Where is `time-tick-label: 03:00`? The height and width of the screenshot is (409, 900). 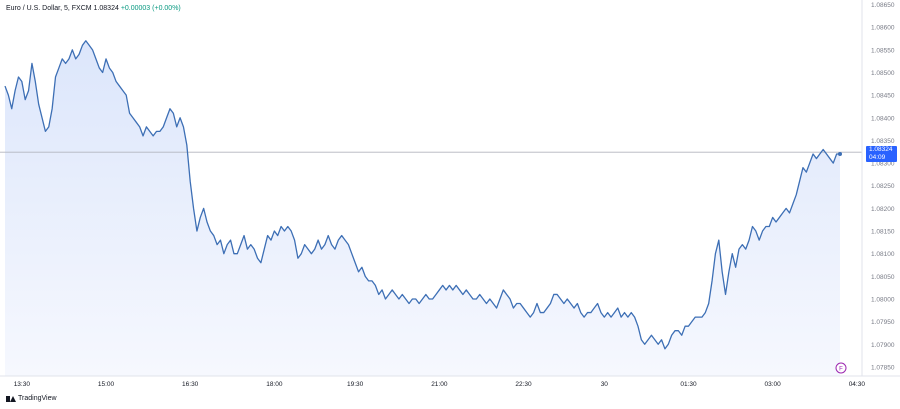
time-tick-label: 03:00 is located at coordinates (773, 384).